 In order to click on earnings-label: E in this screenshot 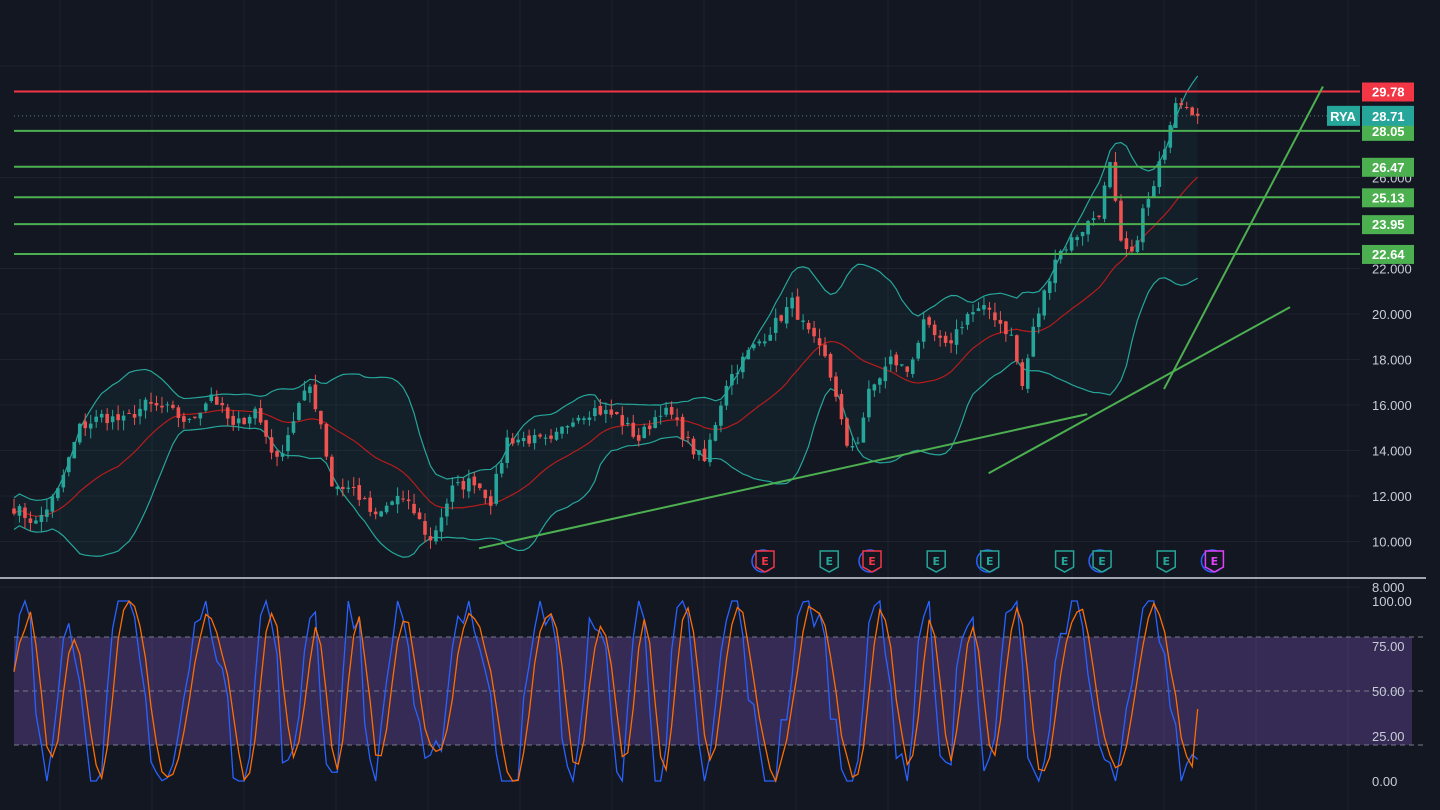, I will do `click(1102, 561)`.